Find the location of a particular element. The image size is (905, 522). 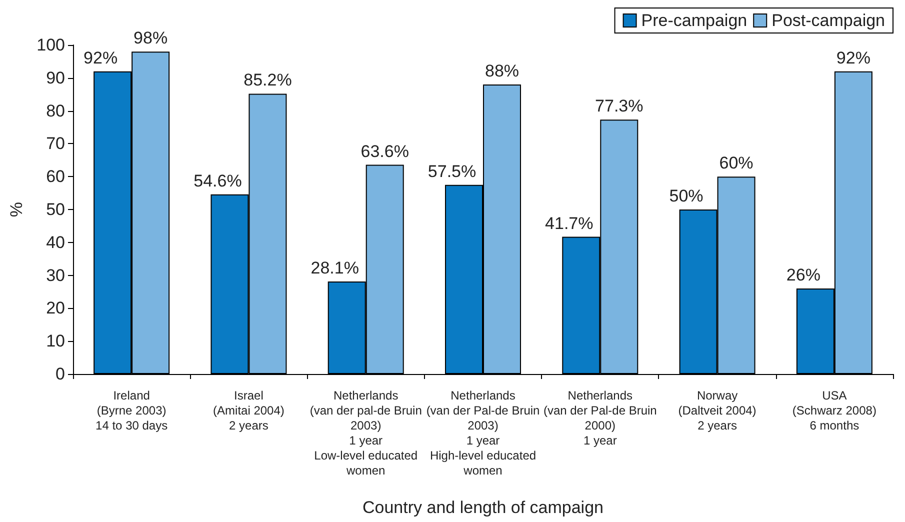

x-tick-label: Netherlands (van der pal-de Bruin 2003) 1 year Low-level educated women is located at coordinates (366, 433).